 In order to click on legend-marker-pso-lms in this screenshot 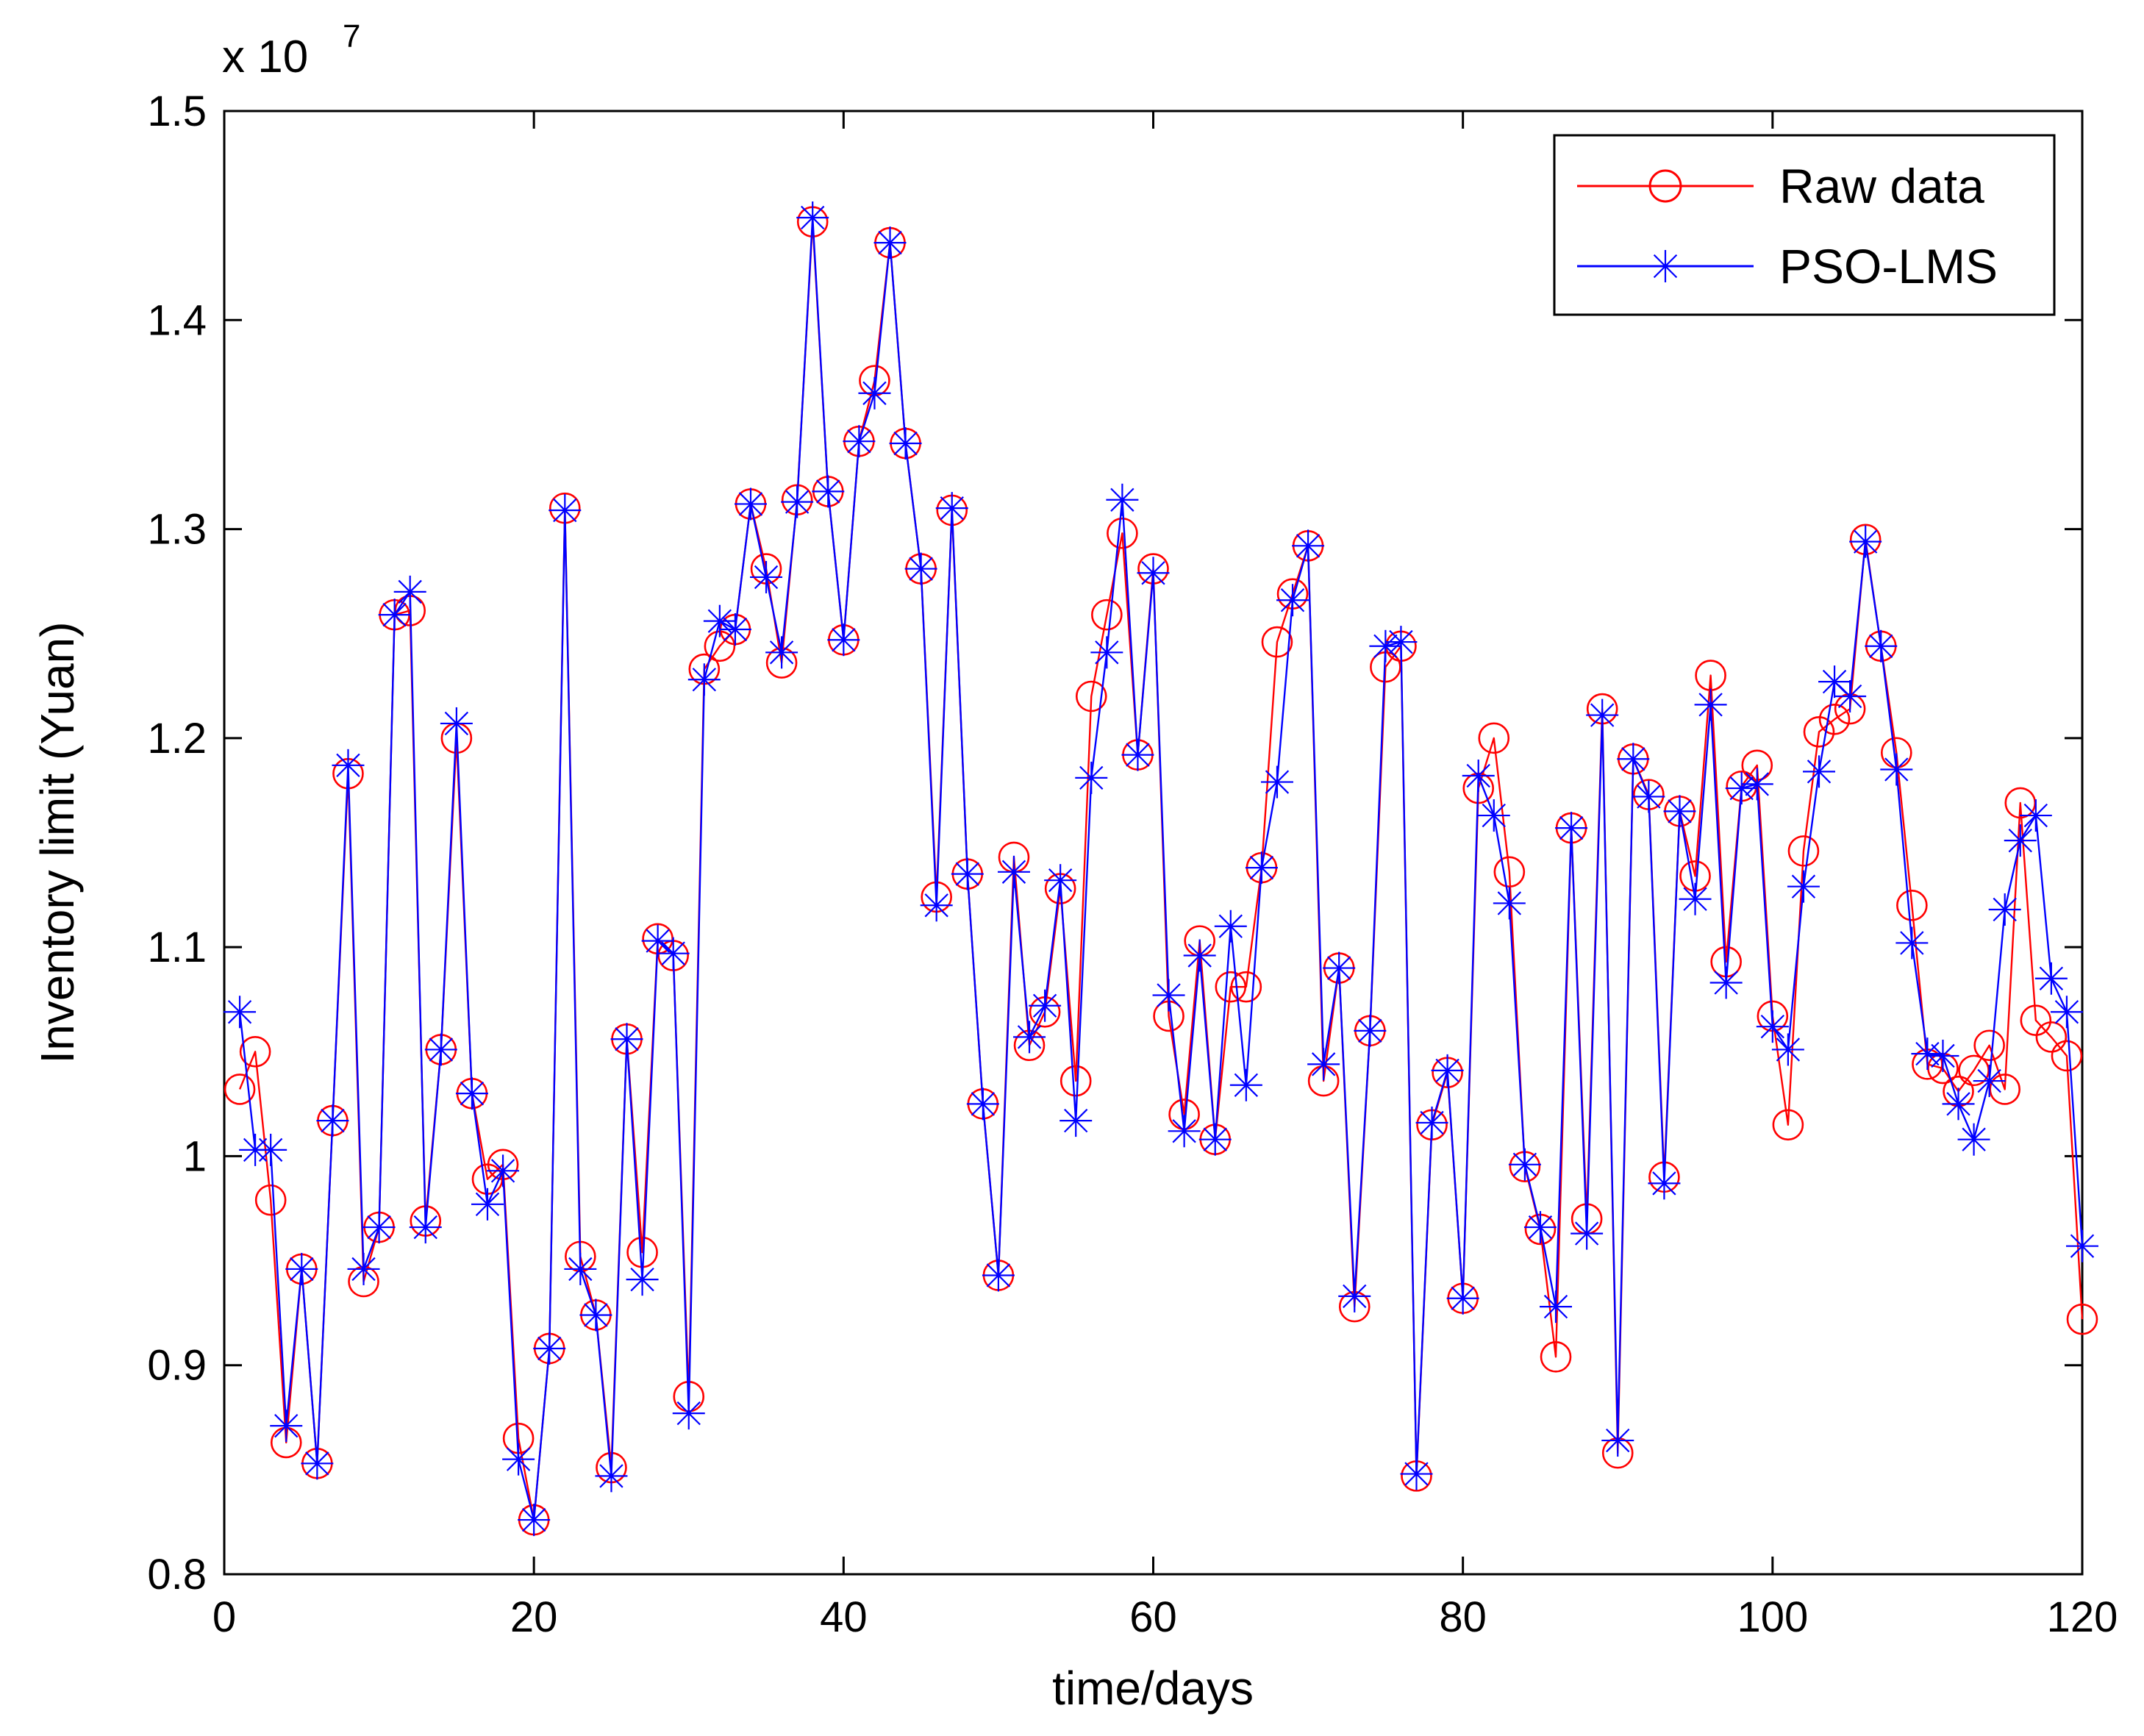, I will do `click(1666, 266)`.